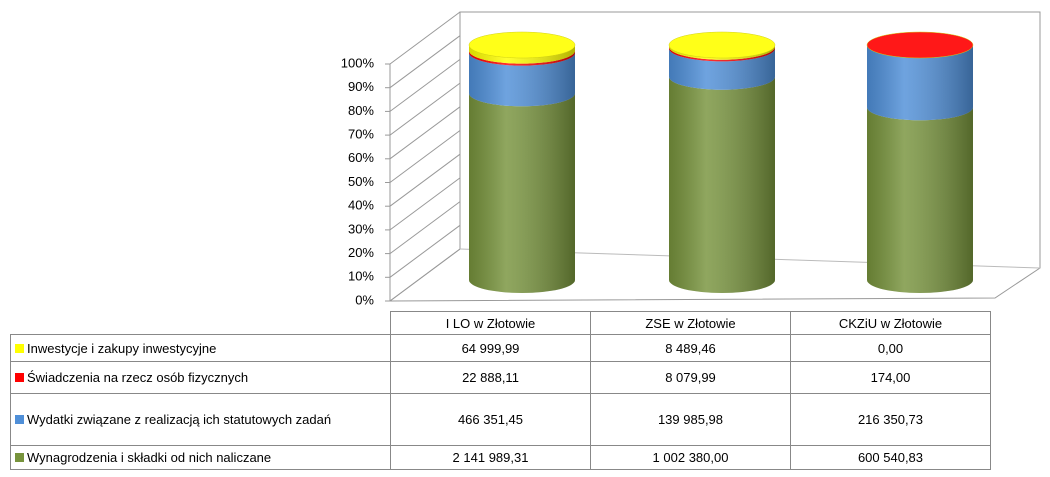 The height and width of the screenshot is (477, 1050). I want to click on y-tick-label: 60%, so click(361, 157).